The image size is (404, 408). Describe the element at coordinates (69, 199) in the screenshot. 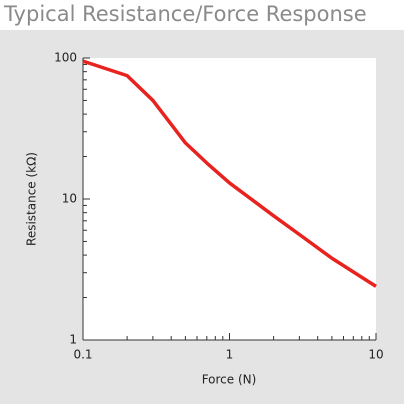

I see `y-tick-label: 10` at that location.